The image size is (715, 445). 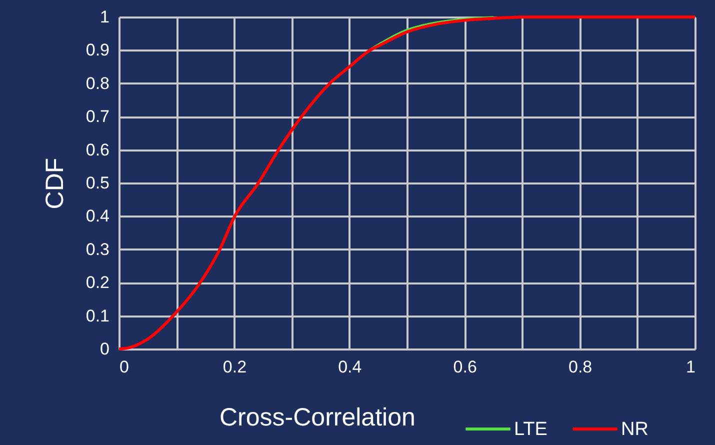 What do you see at coordinates (98, 249) in the screenshot?
I see `y-tick-label: 0.3` at bounding box center [98, 249].